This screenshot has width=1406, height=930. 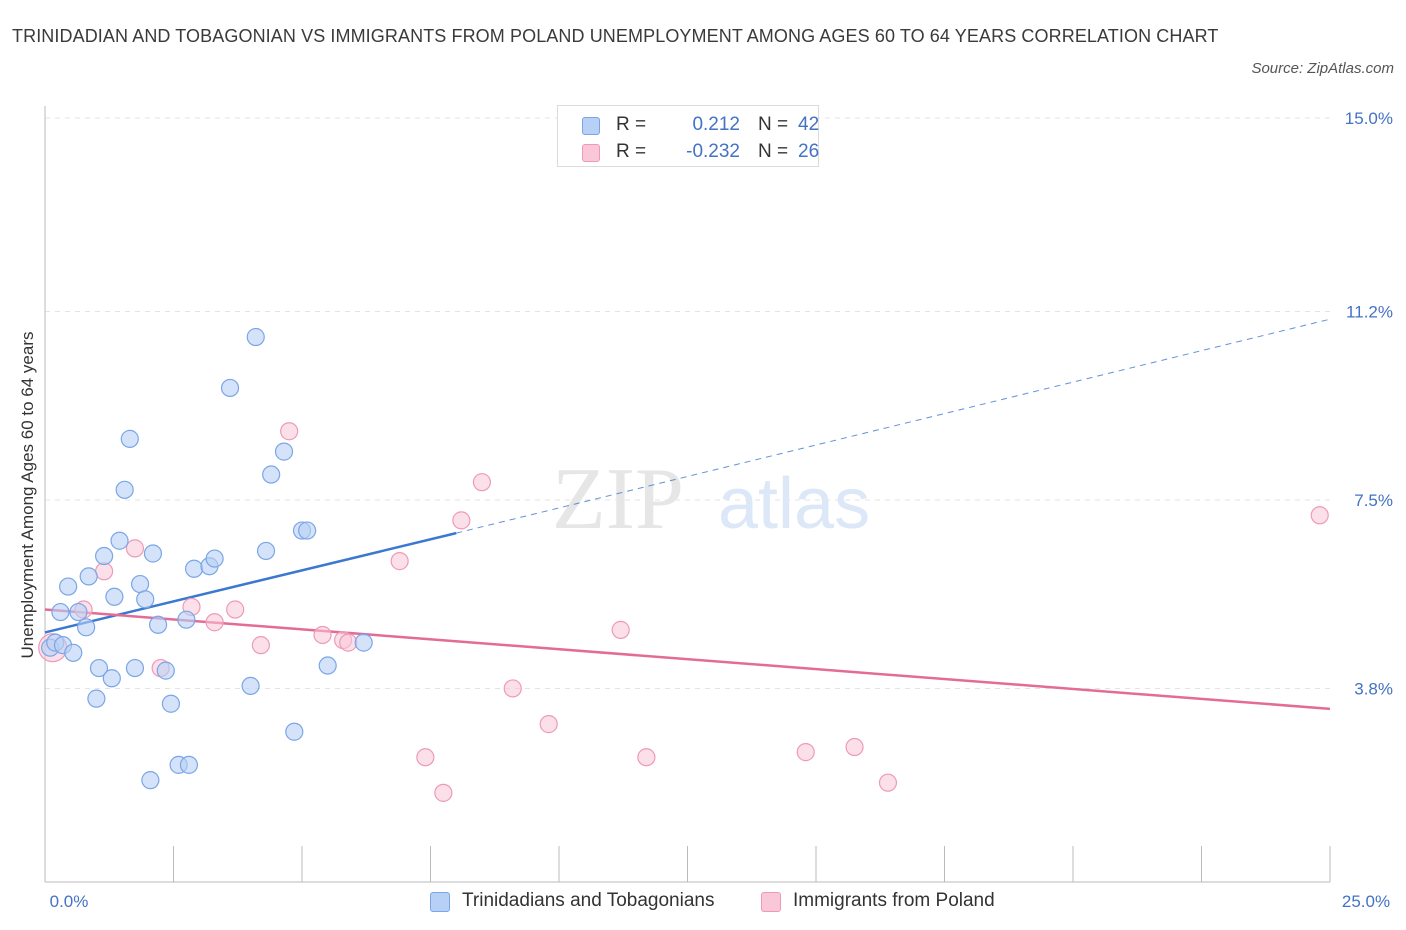 What do you see at coordinates (713, 151) in the screenshot?
I see `r-value: -0.232` at bounding box center [713, 151].